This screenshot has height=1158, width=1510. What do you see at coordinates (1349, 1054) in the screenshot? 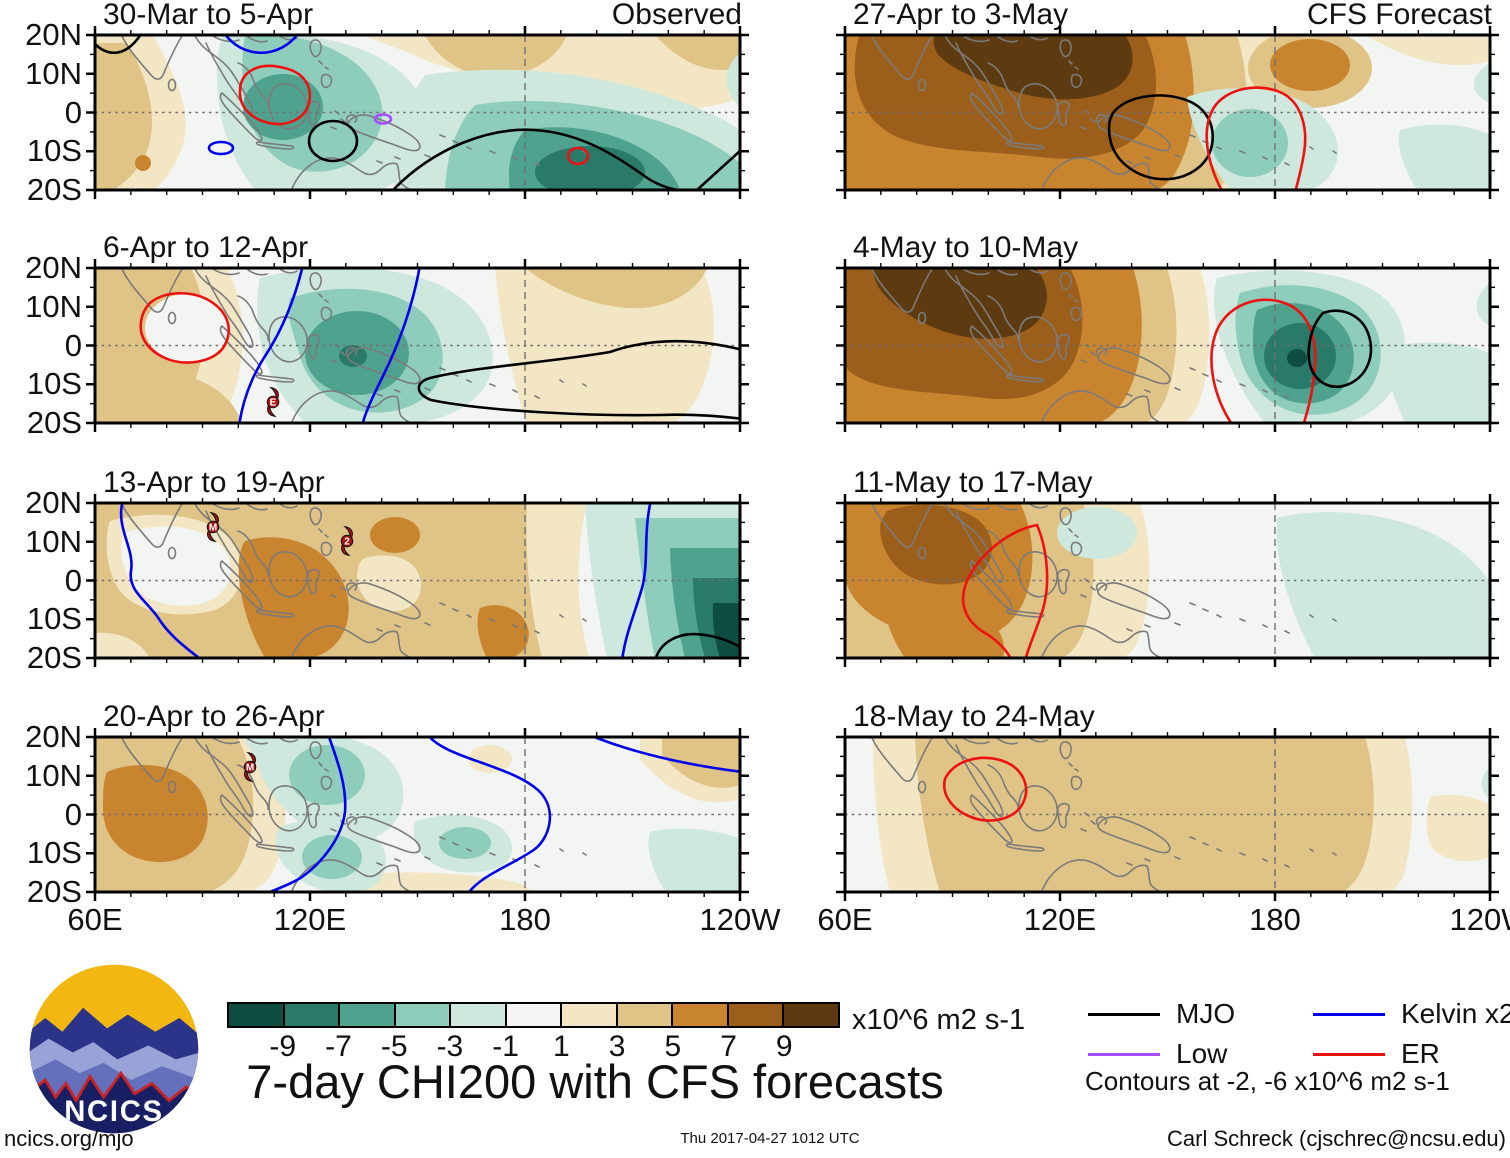
I see `er-line-swatch` at bounding box center [1349, 1054].